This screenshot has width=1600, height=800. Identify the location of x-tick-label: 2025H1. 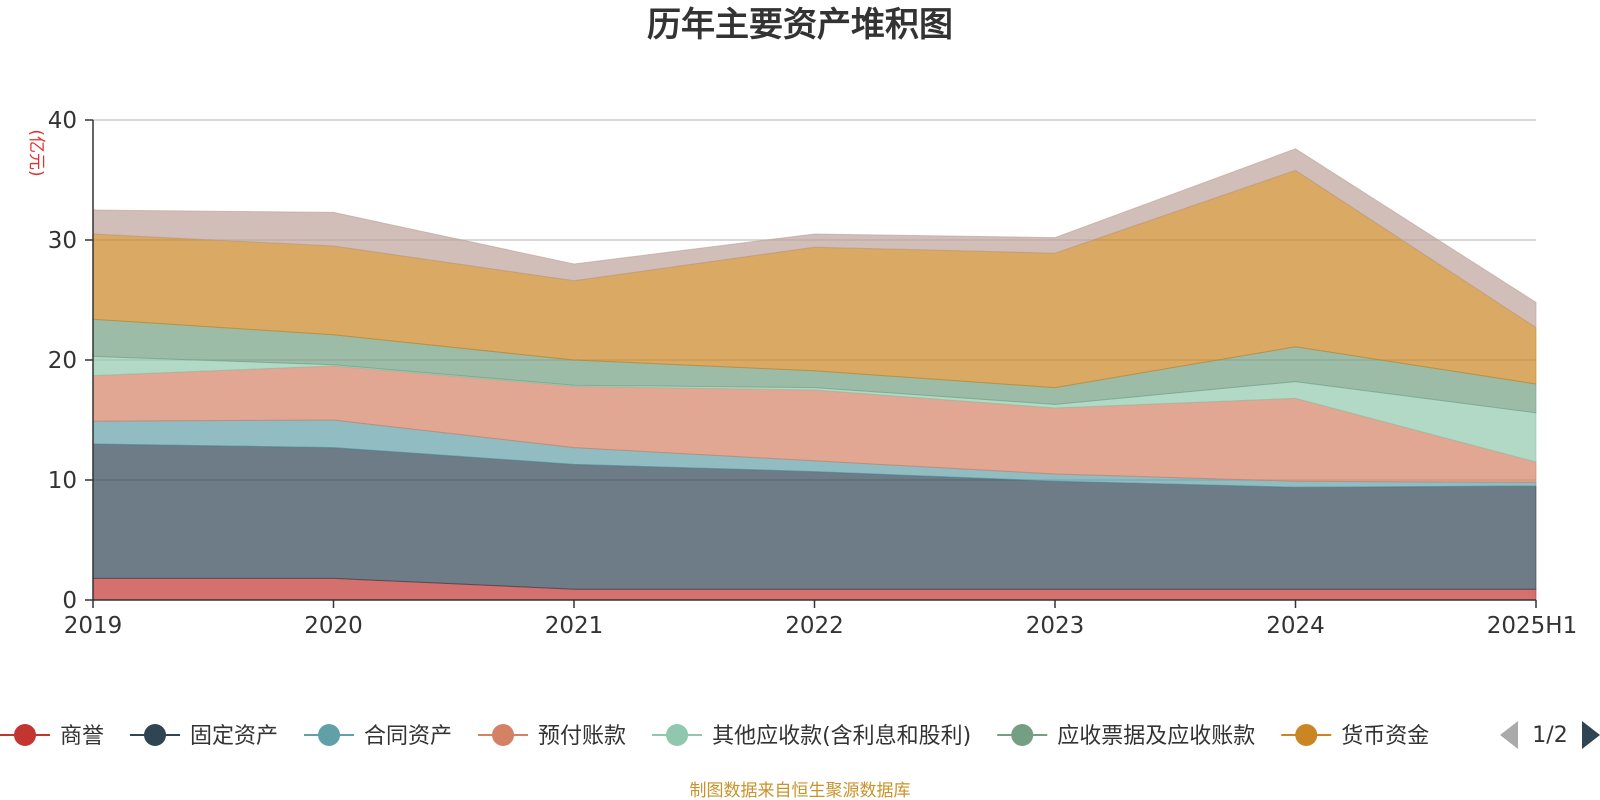
(1532, 626).